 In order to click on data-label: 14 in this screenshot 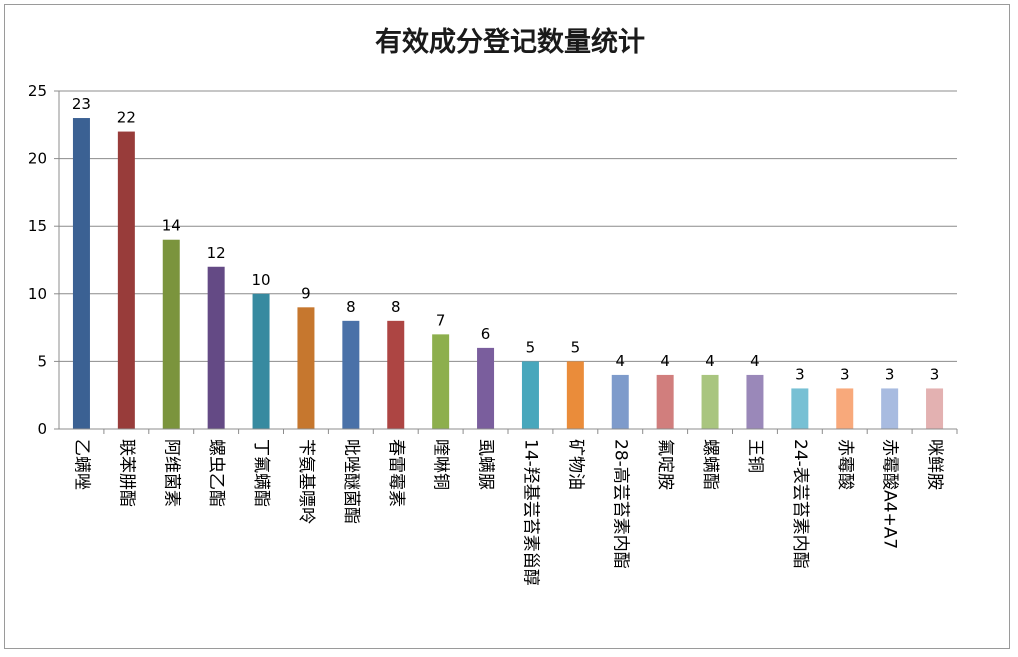, I will do `click(171, 226)`.